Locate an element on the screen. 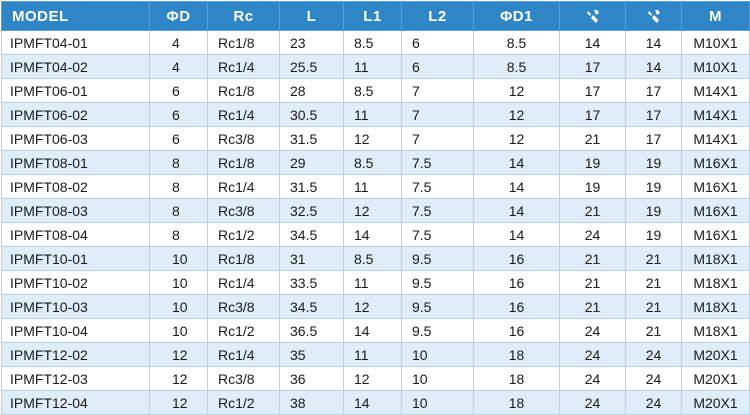  cell-model: IPMFT08-02 is located at coordinates (75, 186).